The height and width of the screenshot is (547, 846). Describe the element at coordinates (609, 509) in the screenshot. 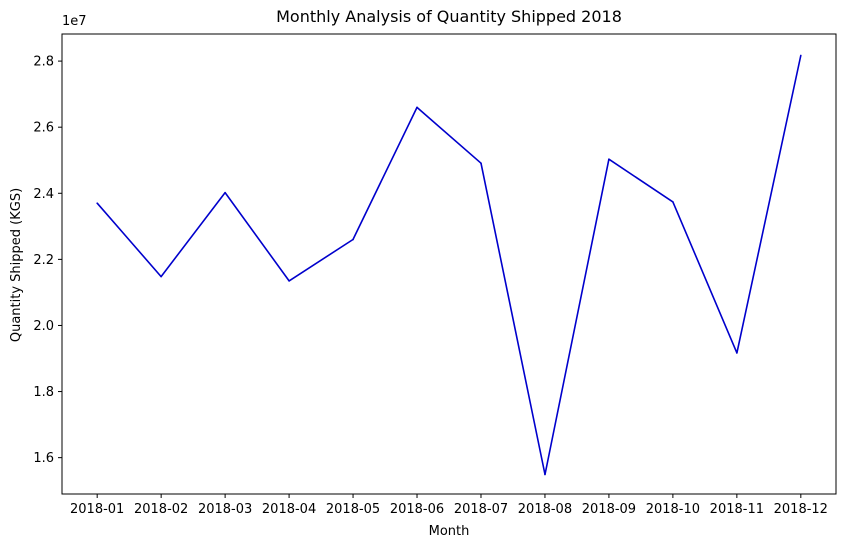

I see `x-tick-label: 2018-09` at that location.